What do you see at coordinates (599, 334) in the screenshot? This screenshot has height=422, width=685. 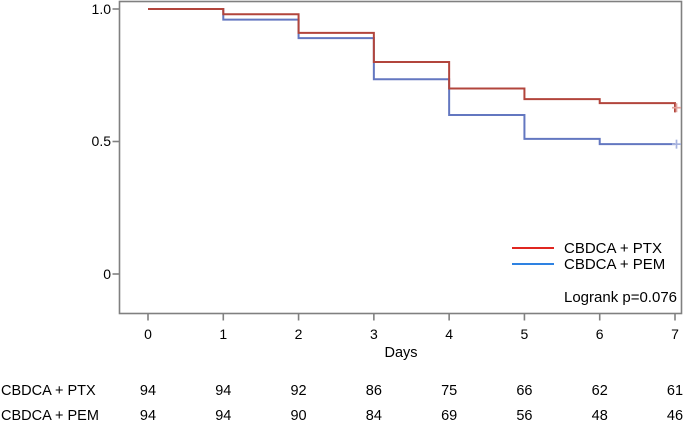 I see `x-tick-label: 6` at bounding box center [599, 334].